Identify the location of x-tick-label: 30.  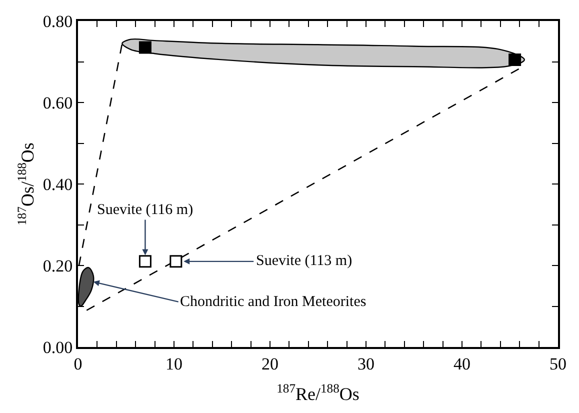
(366, 364).